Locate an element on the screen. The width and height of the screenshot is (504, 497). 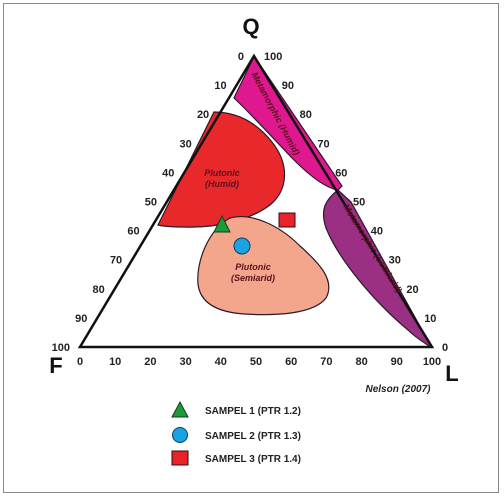
tick-label-right-80: 80 is located at coordinates (306, 115).